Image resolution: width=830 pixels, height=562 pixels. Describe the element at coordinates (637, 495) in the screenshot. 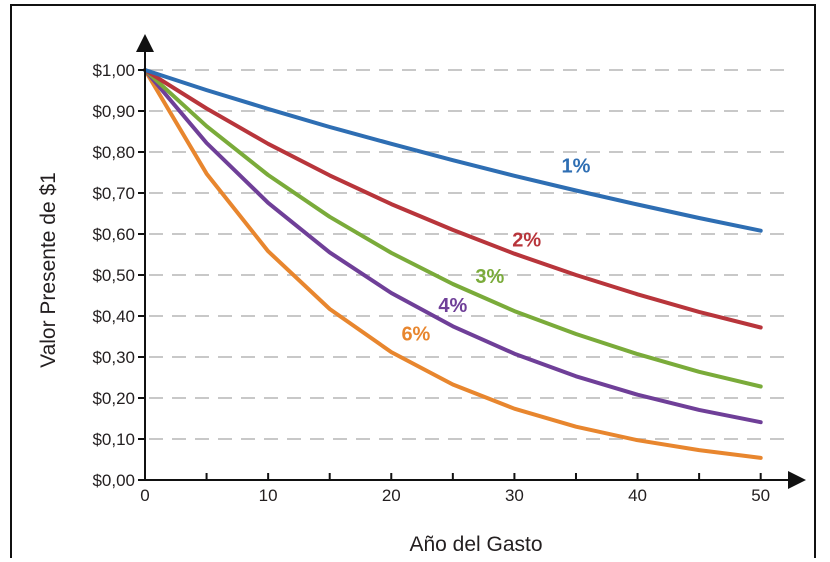

I see `x-tick-label: 40` at that location.